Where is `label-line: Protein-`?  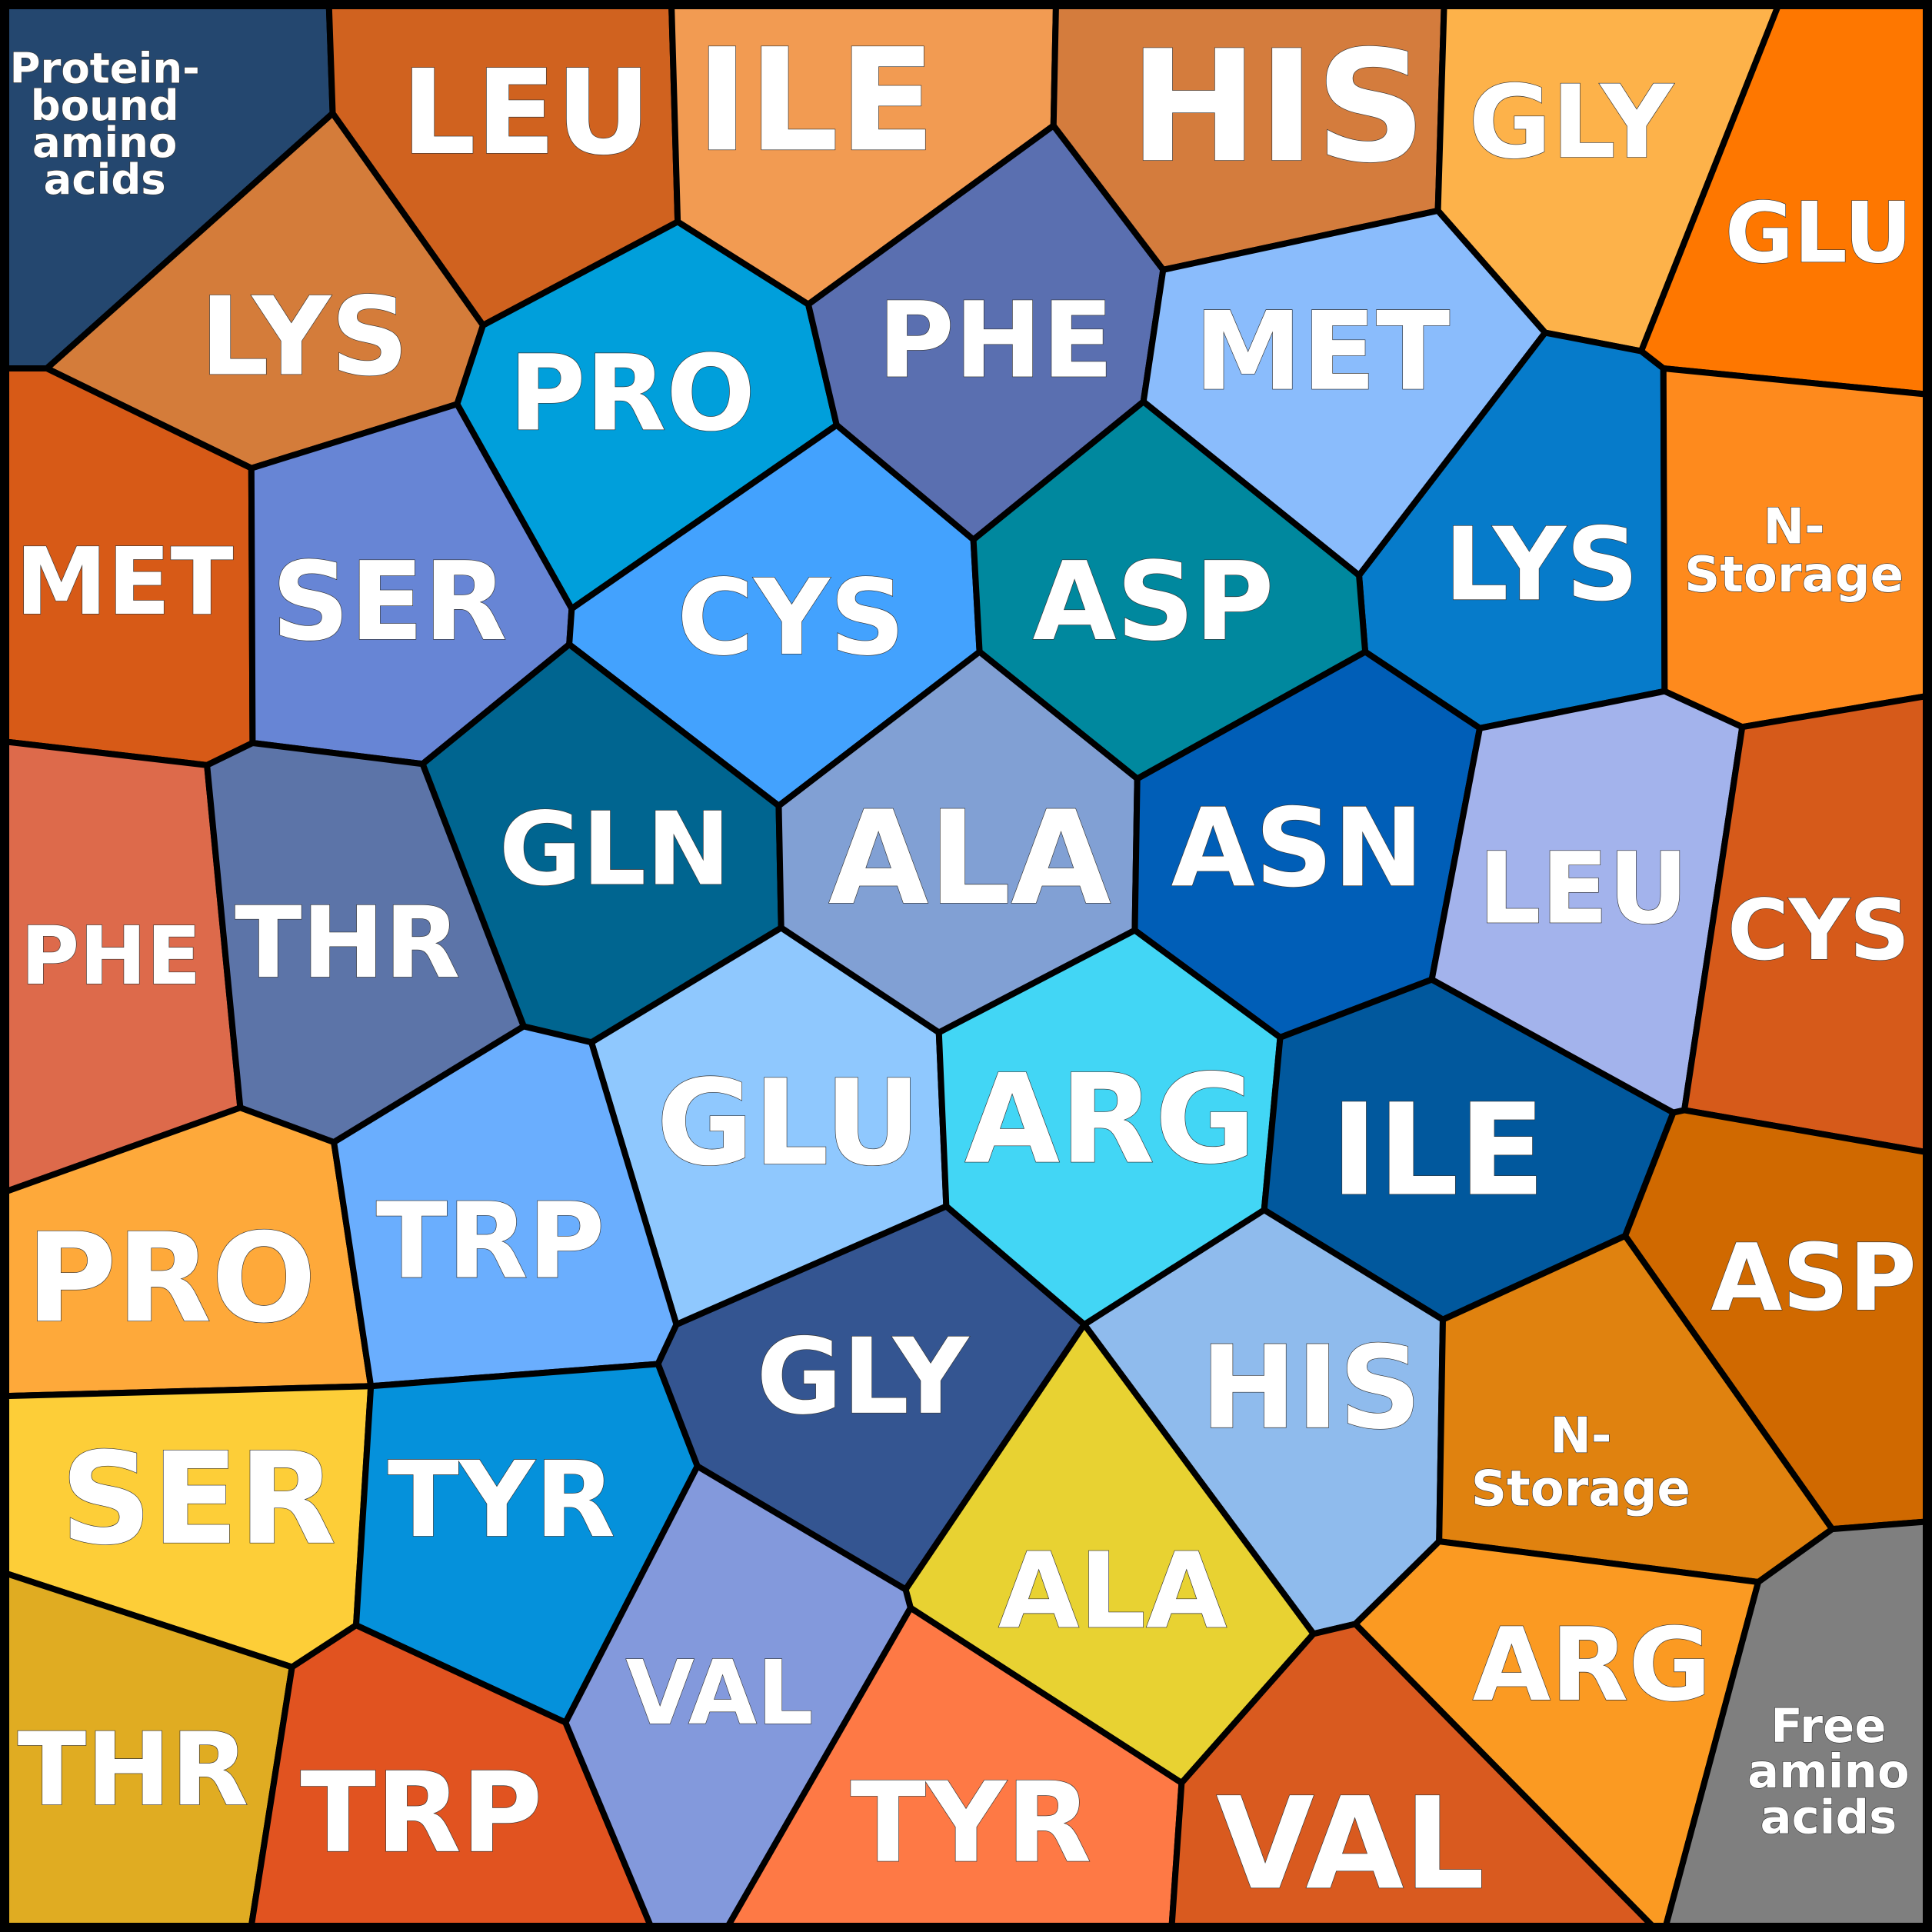 label-line: Protein- is located at coordinates (105, 68).